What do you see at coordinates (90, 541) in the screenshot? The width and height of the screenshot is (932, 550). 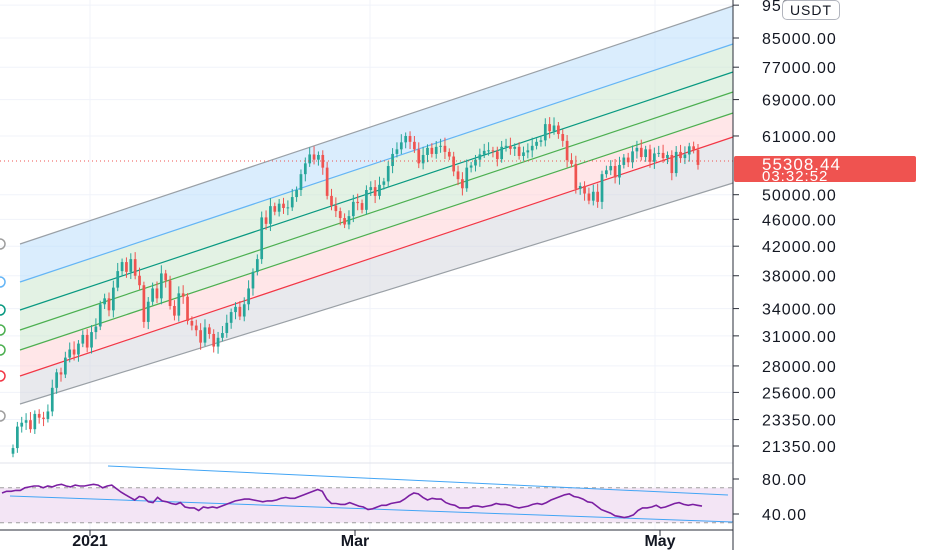 I see `time-tick-label: 2021` at bounding box center [90, 541].